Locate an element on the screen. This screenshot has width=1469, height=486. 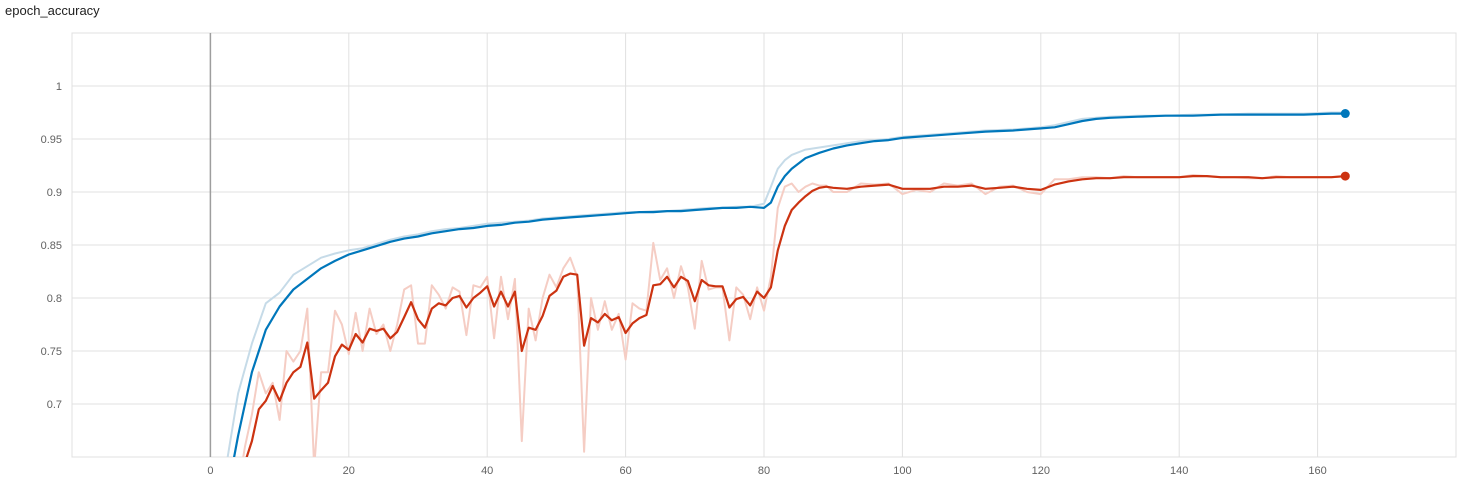
y-tick-label: 0.85 is located at coordinates (51, 246).